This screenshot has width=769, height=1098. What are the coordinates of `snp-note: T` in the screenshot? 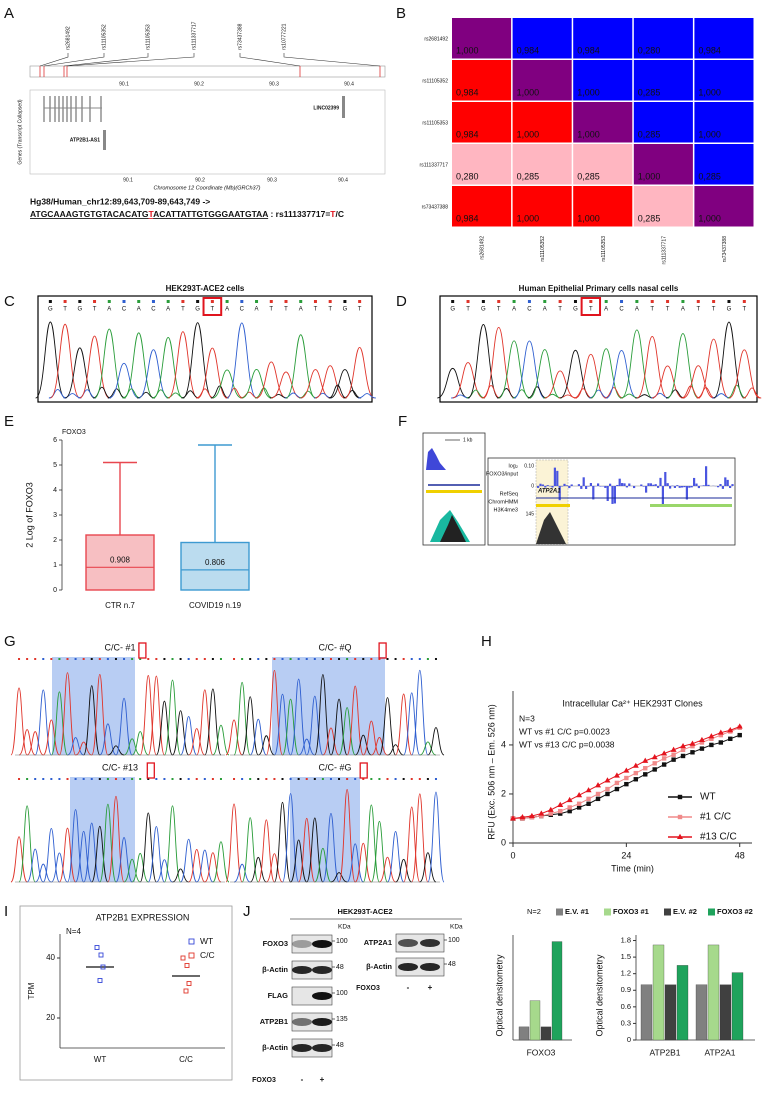 It's located at (333, 214).